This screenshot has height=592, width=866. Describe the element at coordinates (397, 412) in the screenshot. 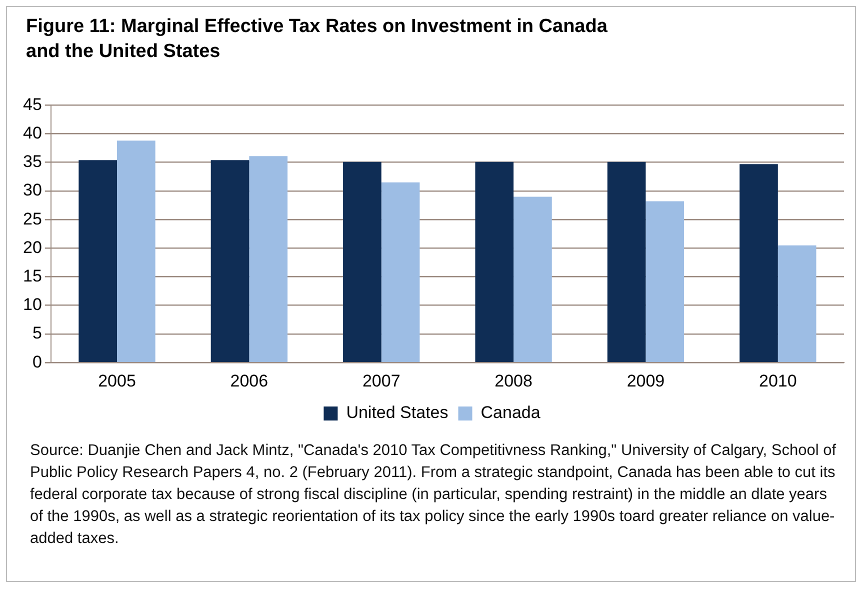

I see `legend-label: United States` at that location.